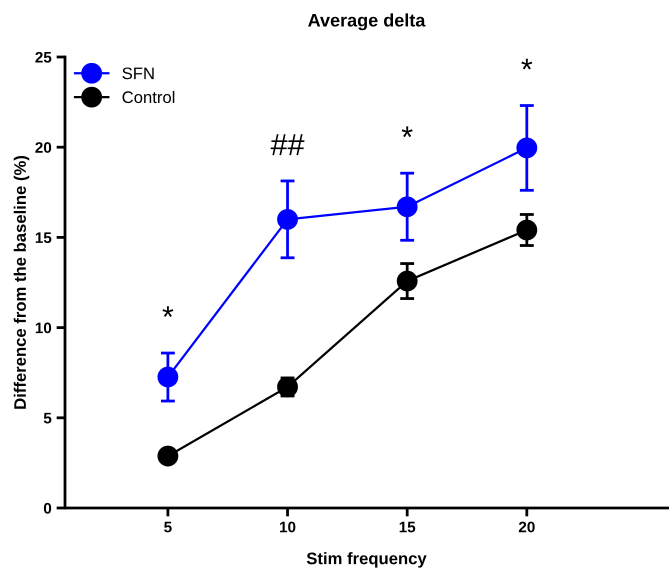  Describe the element at coordinates (43, 57) in the screenshot. I see `y-tick-label: 25` at that location.